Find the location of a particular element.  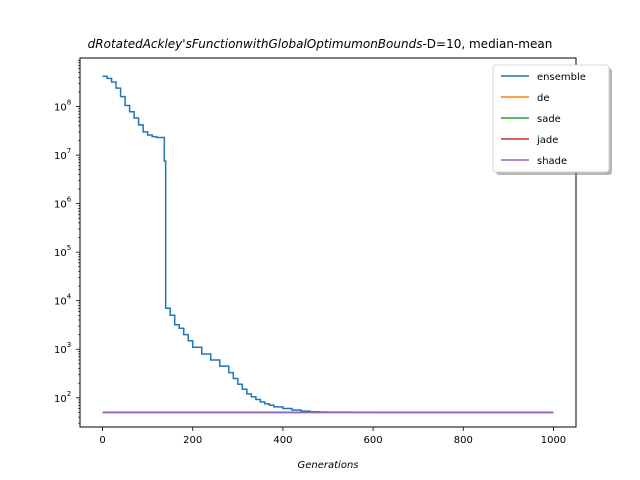

y-tick-label: 10⁸ is located at coordinates (62, 106).